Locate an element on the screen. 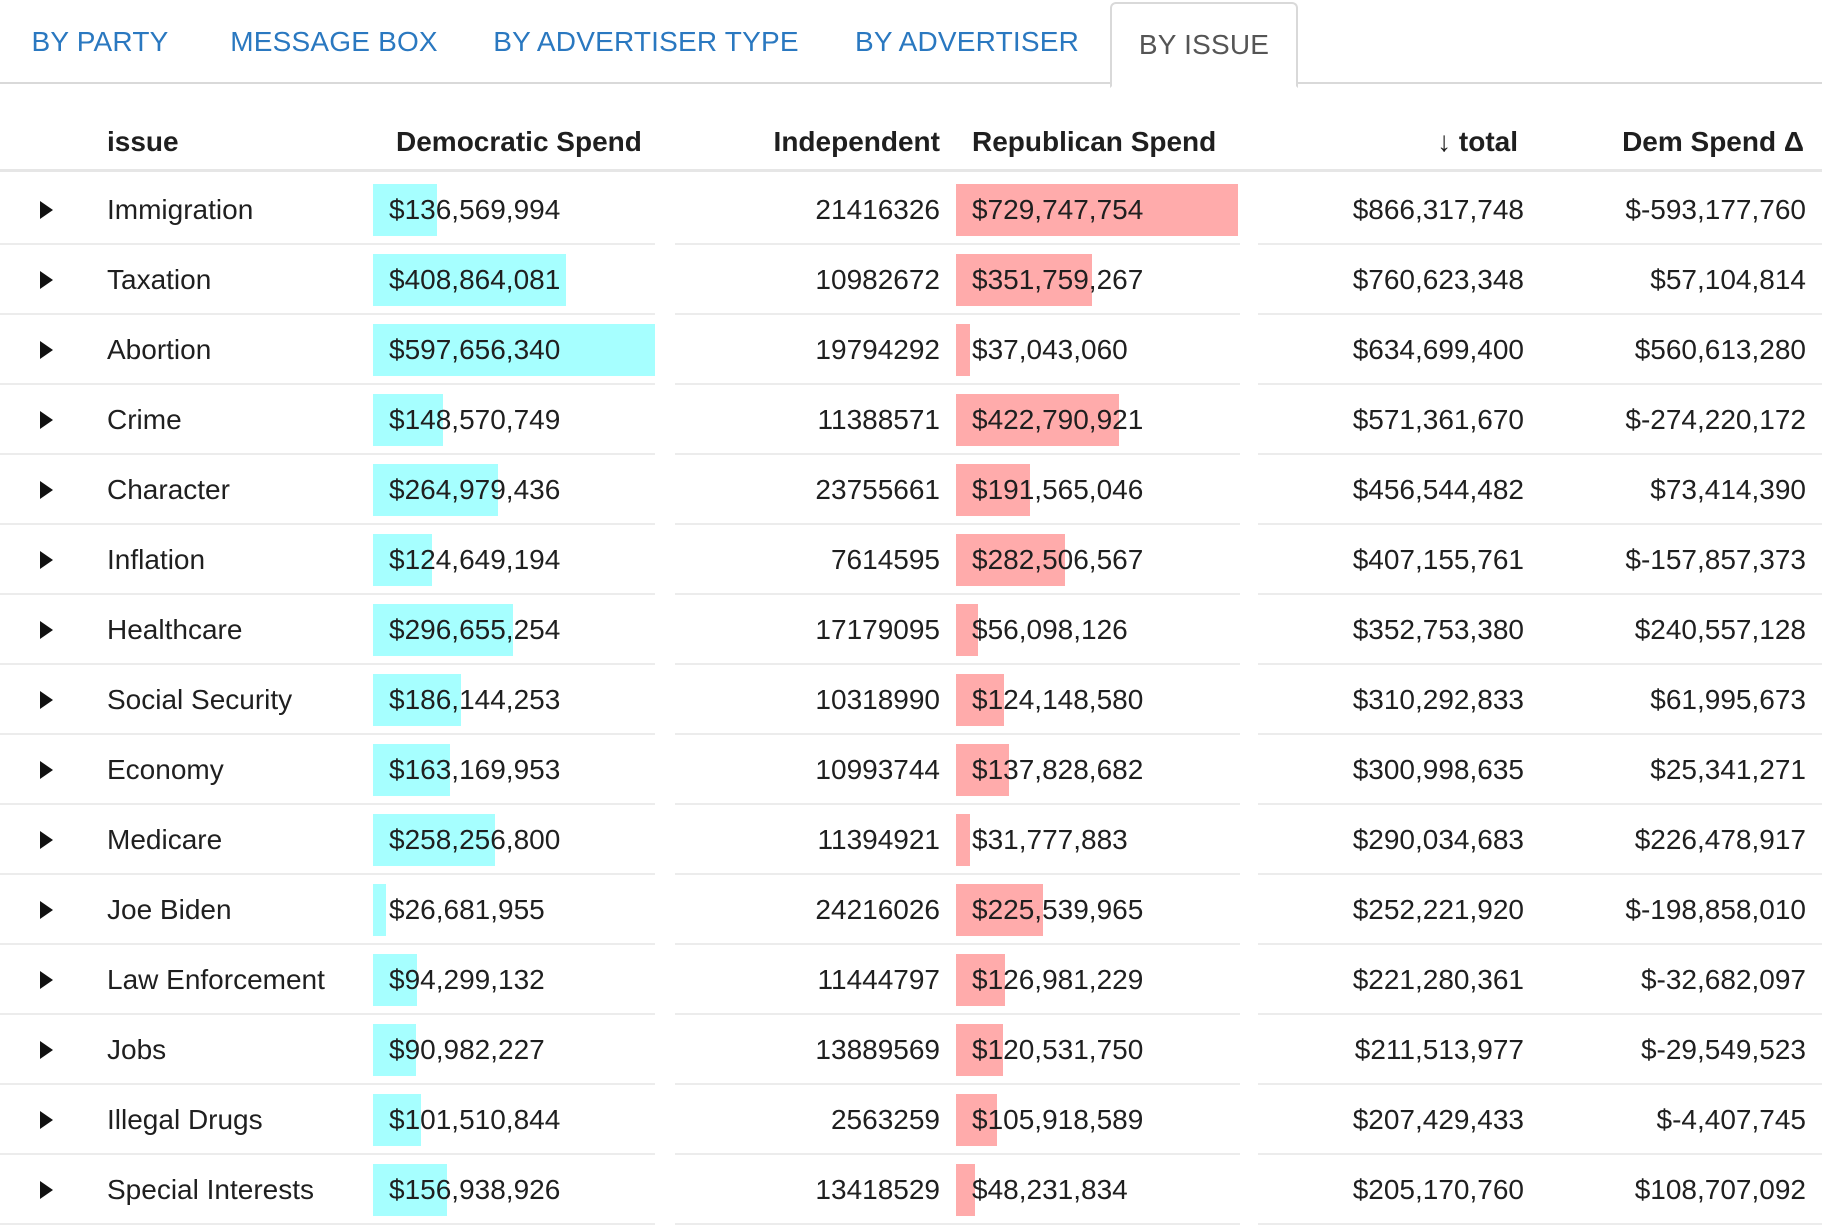  column-header-independent: Independent is located at coordinates (856, 141).